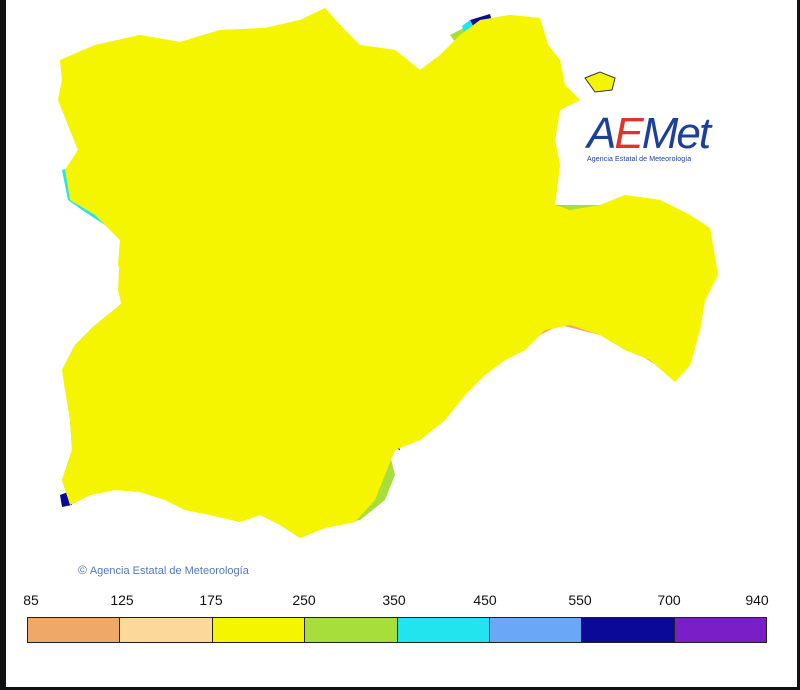 Image resolution: width=800 pixels, height=690 pixels. What do you see at coordinates (580, 600) in the screenshot?
I see `legend-label: 550` at bounding box center [580, 600].